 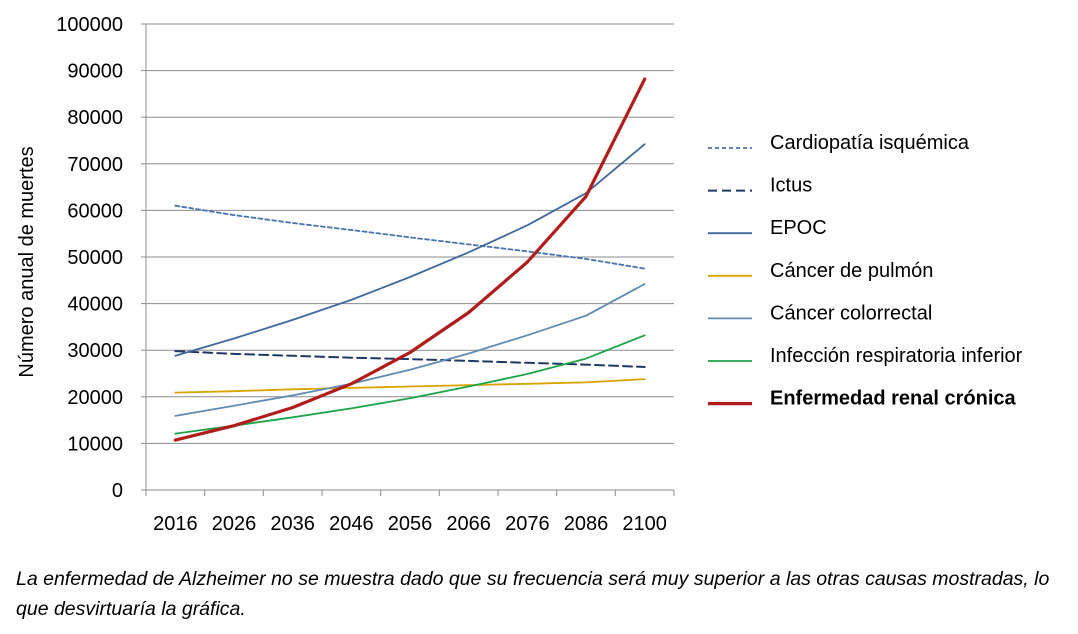 I want to click on y-tick-label: 90000, so click(x=95, y=72).